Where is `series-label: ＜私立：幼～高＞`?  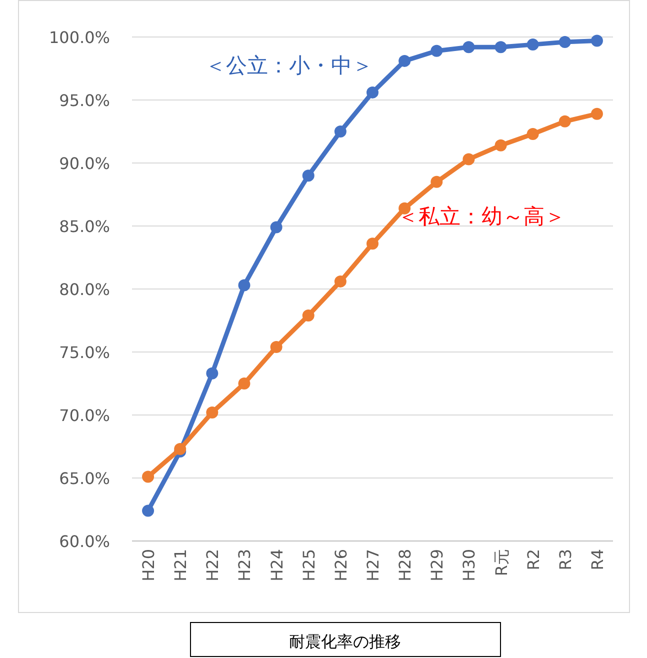 series-label: ＜私立：幼～高＞ is located at coordinates (482, 216).